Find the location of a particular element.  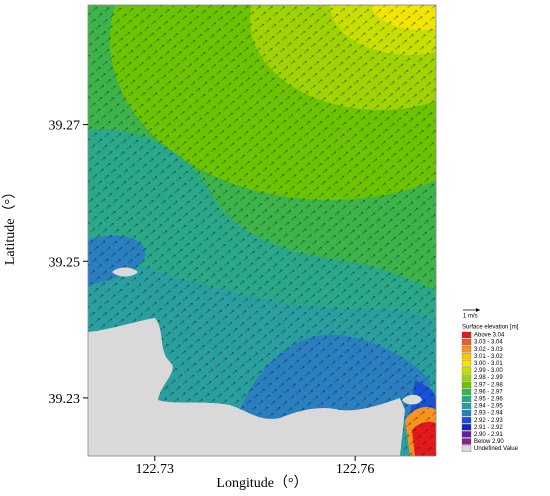

legend-label: 2.96 - 2.97 is located at coordinates (488, 392).